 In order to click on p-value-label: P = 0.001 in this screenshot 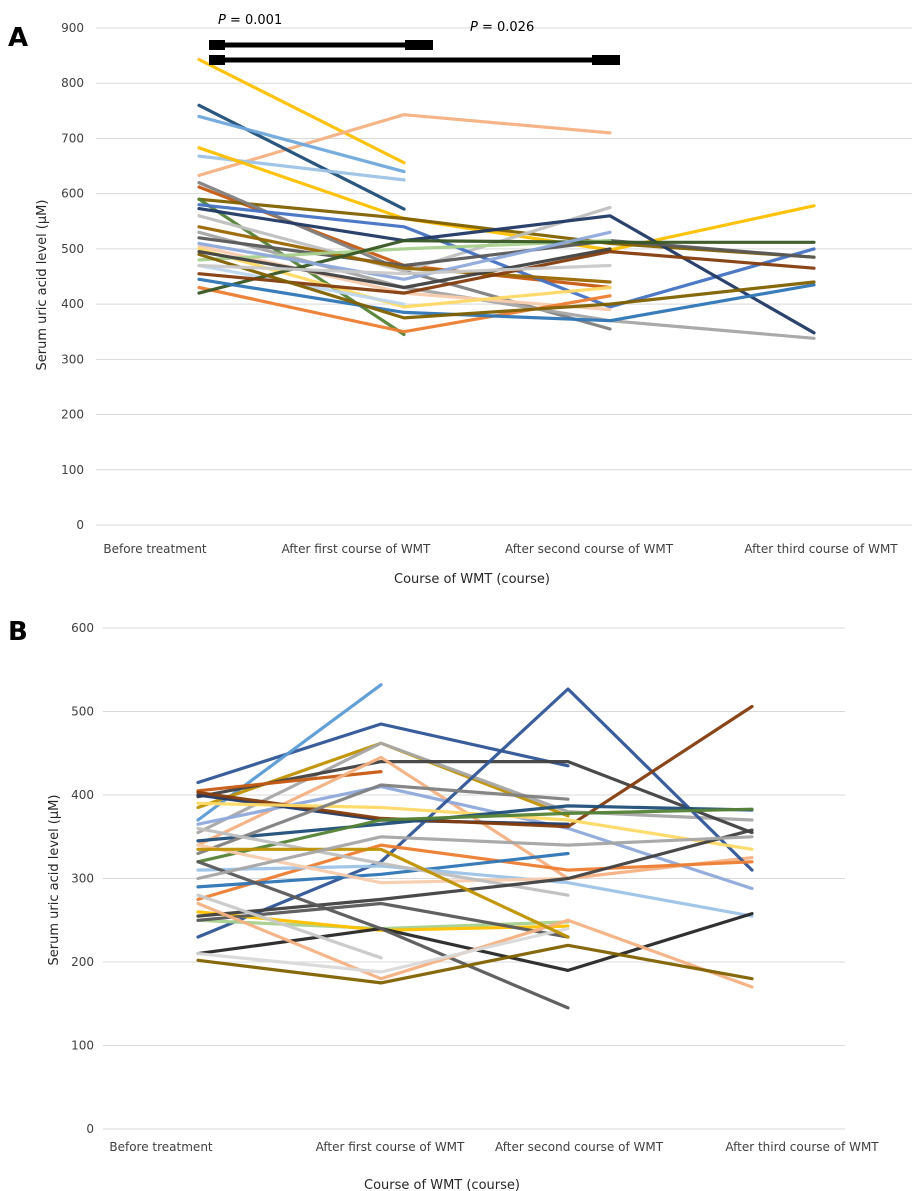, I will do `click(250, 20)`.